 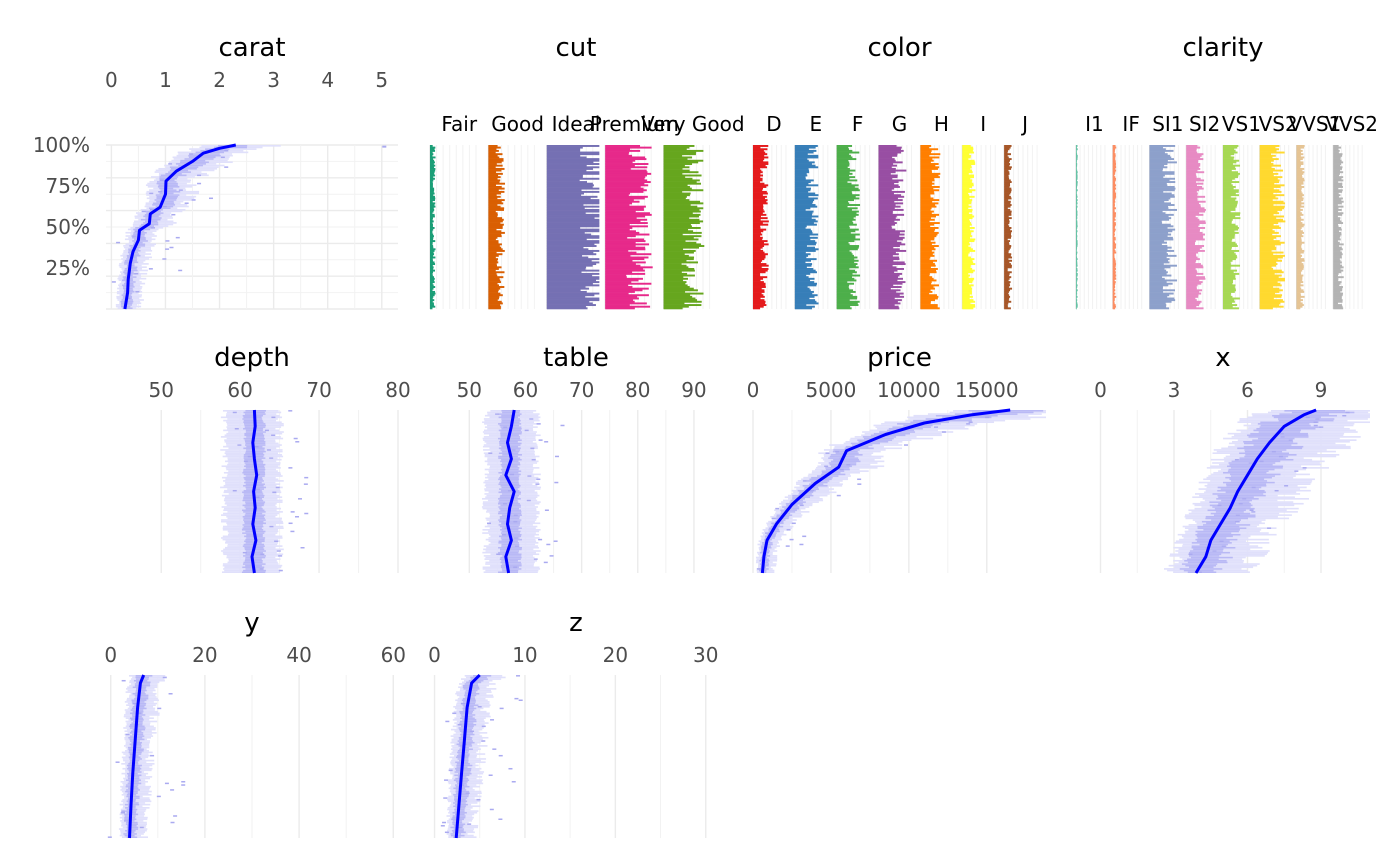 I want to click on panel-z: z0 10 20 30, so click(x=573, y=723).